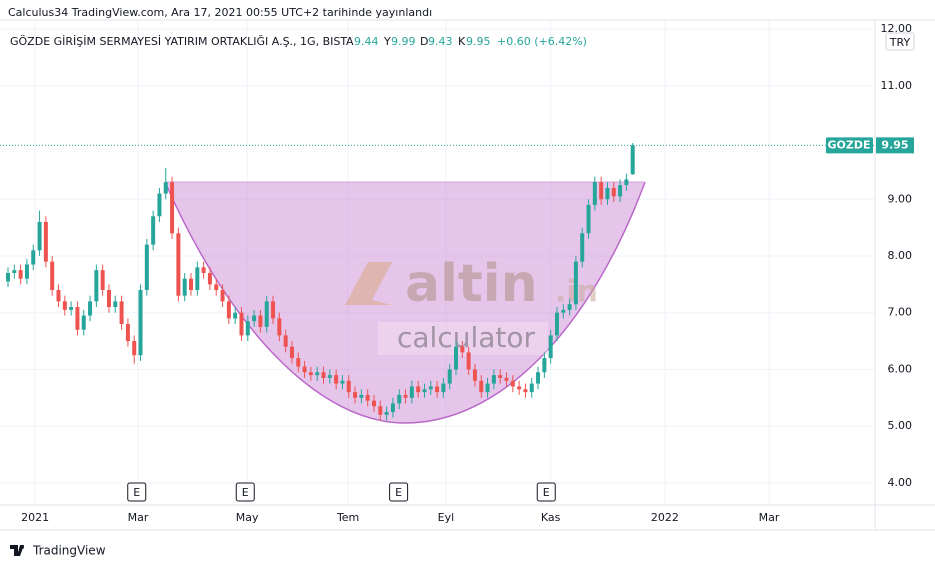 Image resolution: width=935 pixels, height=568 pixels. What do you see at coordinates (471, 284) in the screenshot?
I see `watermark-brand: altin` at bounding box center [471, 284].